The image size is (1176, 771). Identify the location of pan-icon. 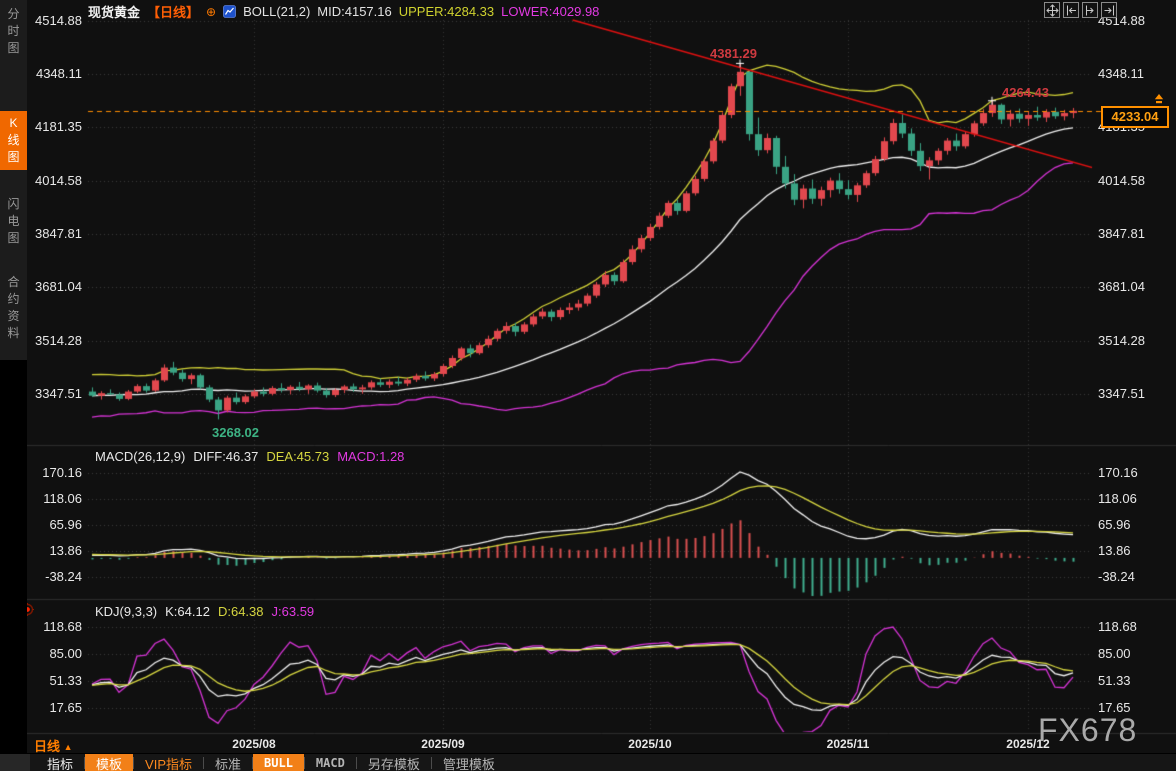
(1052, 10).